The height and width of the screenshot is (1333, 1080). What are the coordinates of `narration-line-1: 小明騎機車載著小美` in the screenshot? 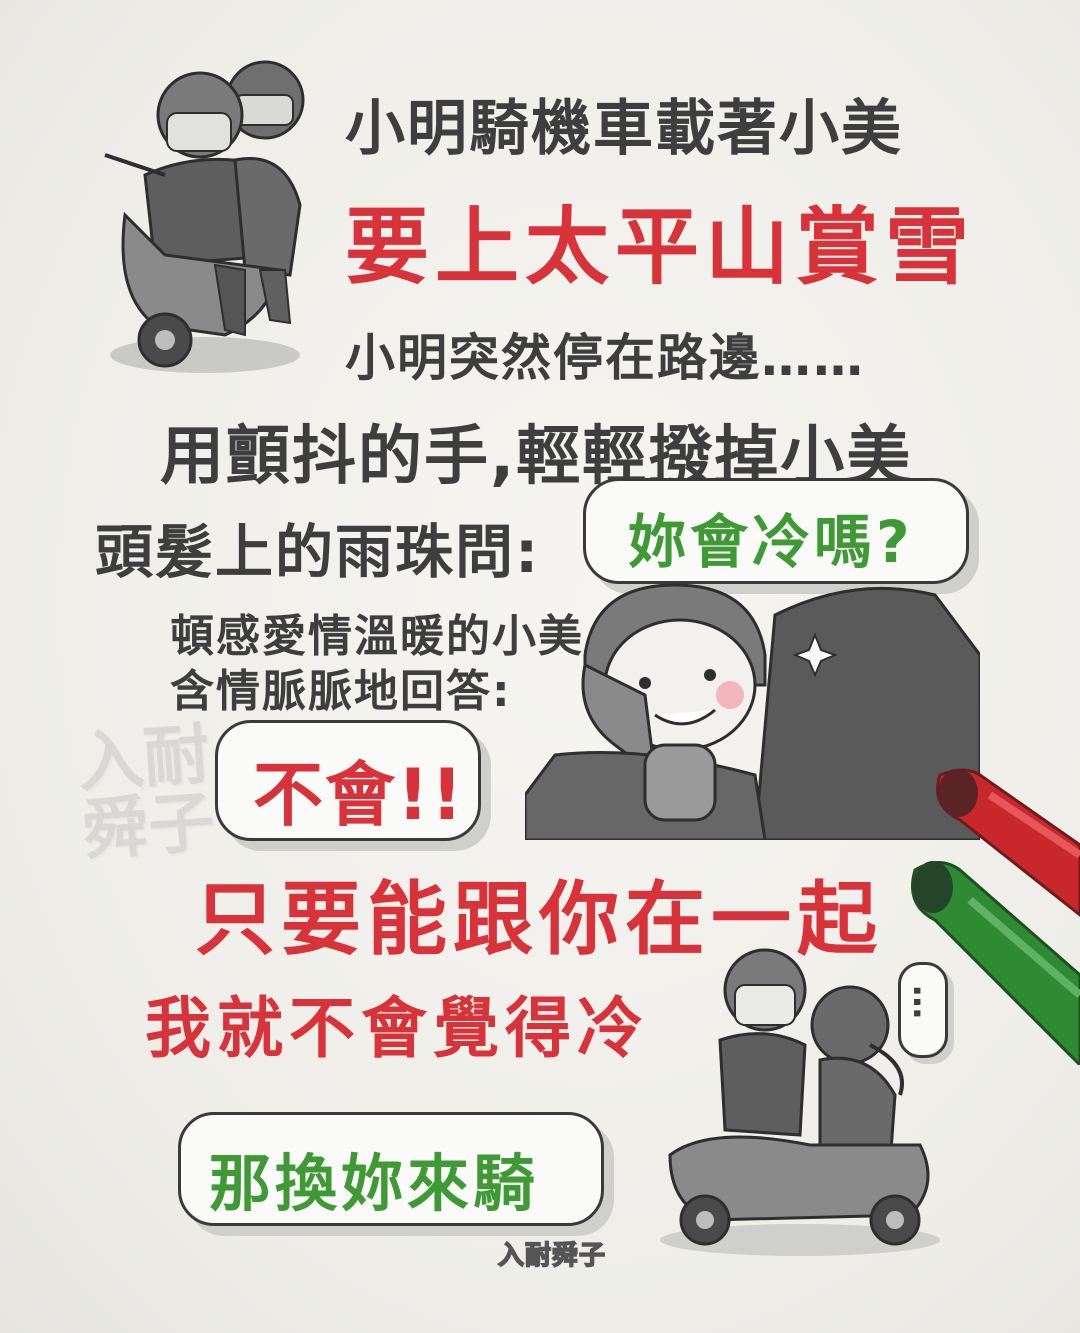 It's located at (624, 129).